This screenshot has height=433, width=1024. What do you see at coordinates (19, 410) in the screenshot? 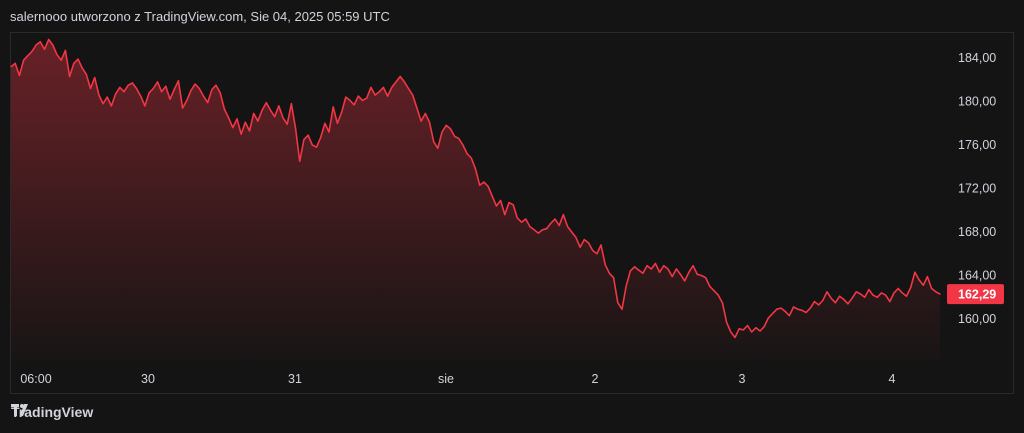
I see `tradingview-logo-icon` at bounding box center [19, 410].